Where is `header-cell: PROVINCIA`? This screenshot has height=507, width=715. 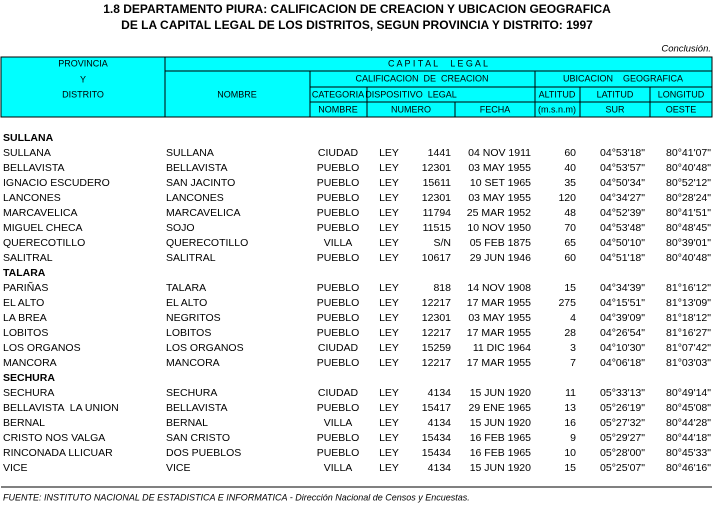
header-cell: PROVINCIA is located at coordinates (83, 63).